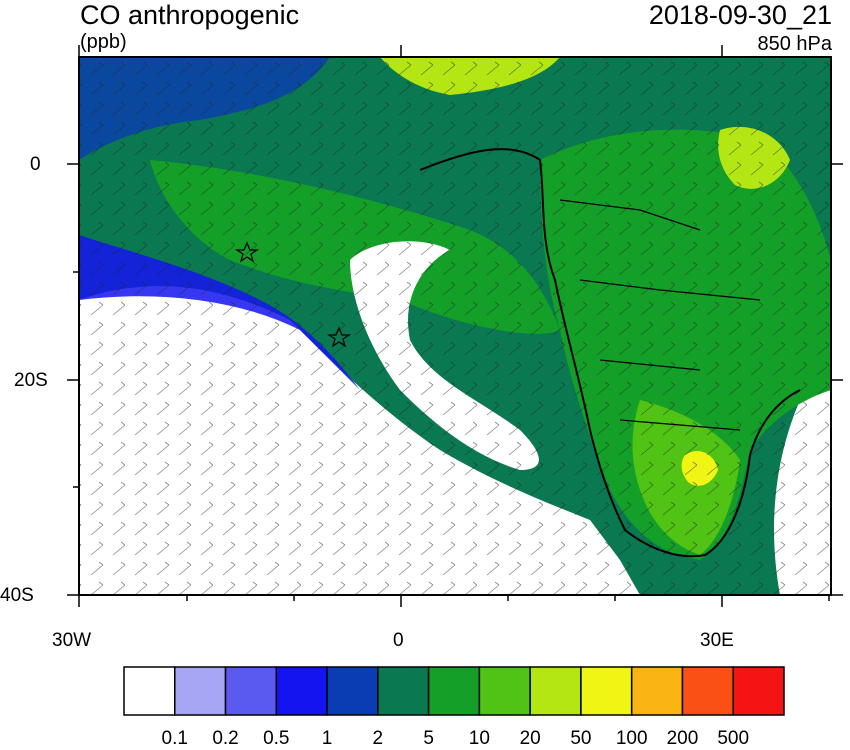 This screenshot has width=850, height=750. I want to click on datetime-label: 2018-09-30_21, so click(740, 15).